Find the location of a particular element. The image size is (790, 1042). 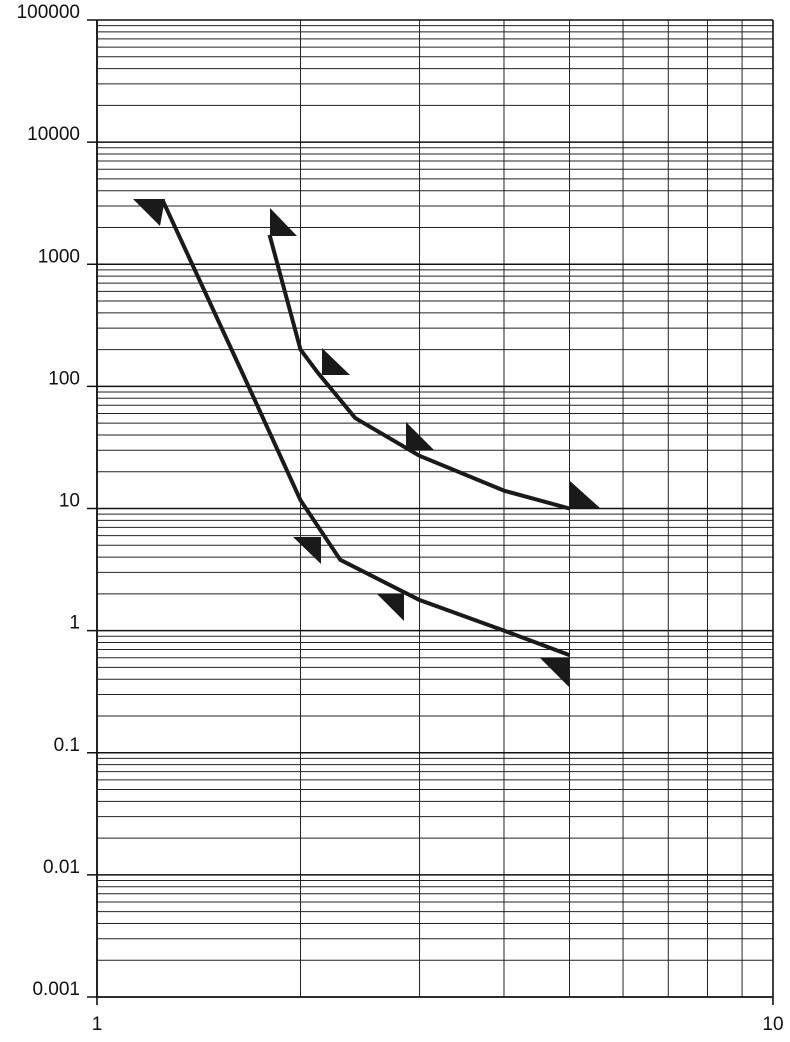

y-tick-label: 1 is located at coordinates (74, 623).